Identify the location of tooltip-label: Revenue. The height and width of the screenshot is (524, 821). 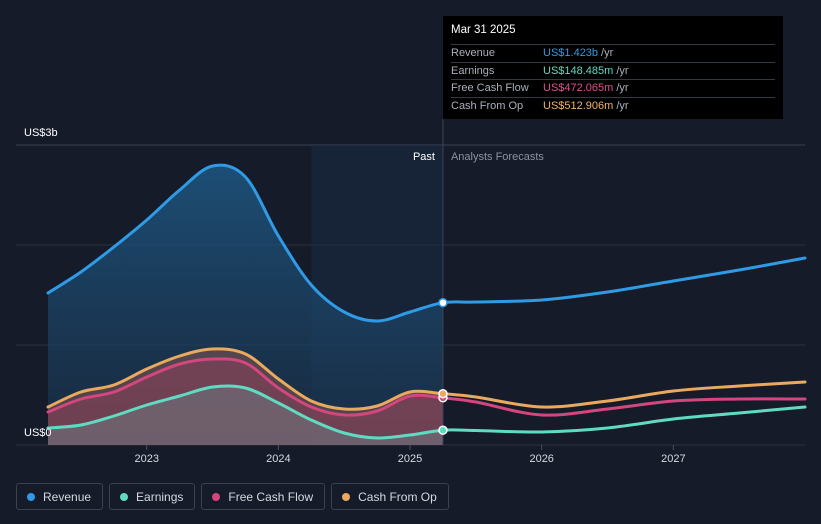
(473, 53).